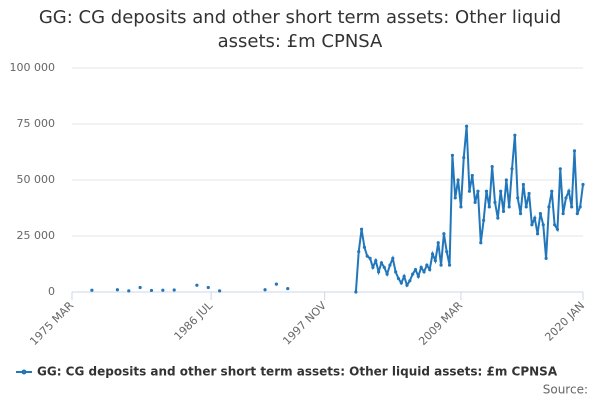  I want to click on y-tick-label: 75 000, so click(36, 123).